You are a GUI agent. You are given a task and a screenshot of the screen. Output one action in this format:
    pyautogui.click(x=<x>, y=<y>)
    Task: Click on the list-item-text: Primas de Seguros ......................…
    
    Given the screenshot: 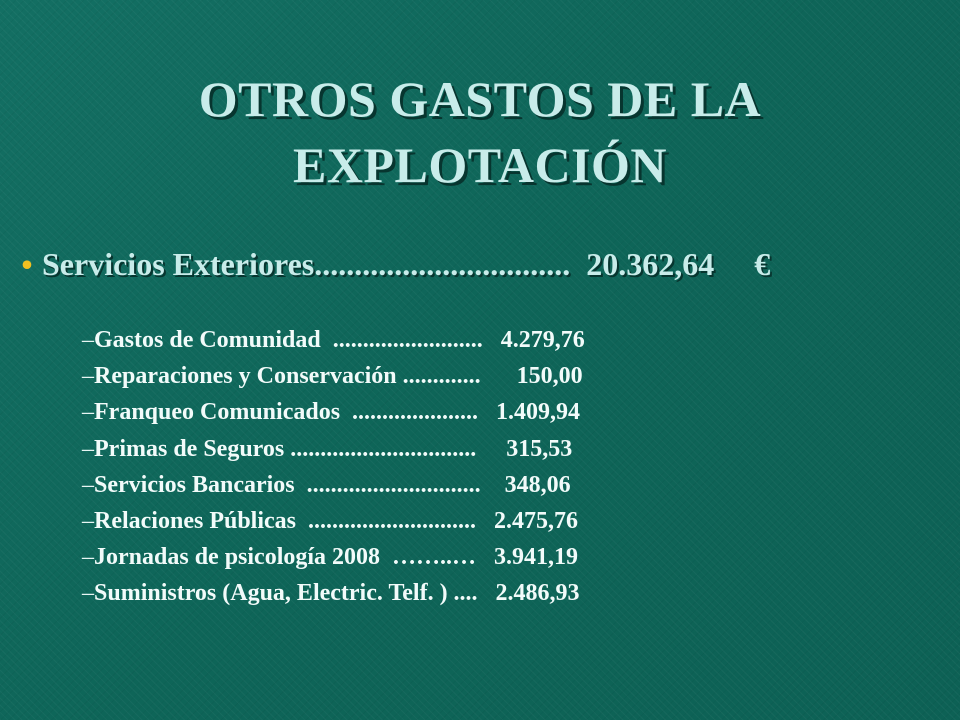 What is the action you would take?
    pyautogui.click(x=333, y=448)
    